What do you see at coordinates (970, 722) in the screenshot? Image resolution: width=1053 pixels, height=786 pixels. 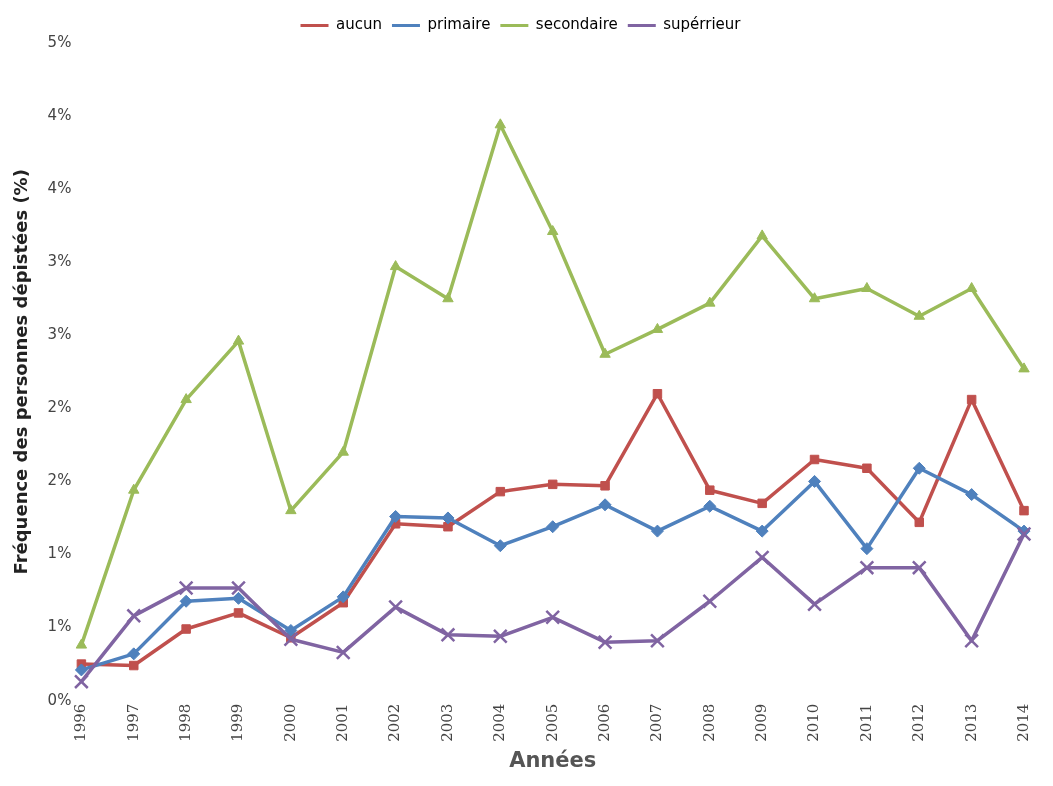 I see `x-tick-label: 2013` at bounding box center [970, 722].